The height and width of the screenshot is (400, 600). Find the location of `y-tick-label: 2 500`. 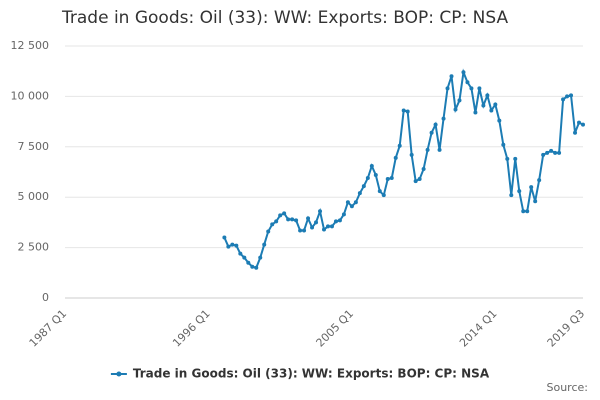

y-tick-label: 2 500 is located at coordinates (34, 247).